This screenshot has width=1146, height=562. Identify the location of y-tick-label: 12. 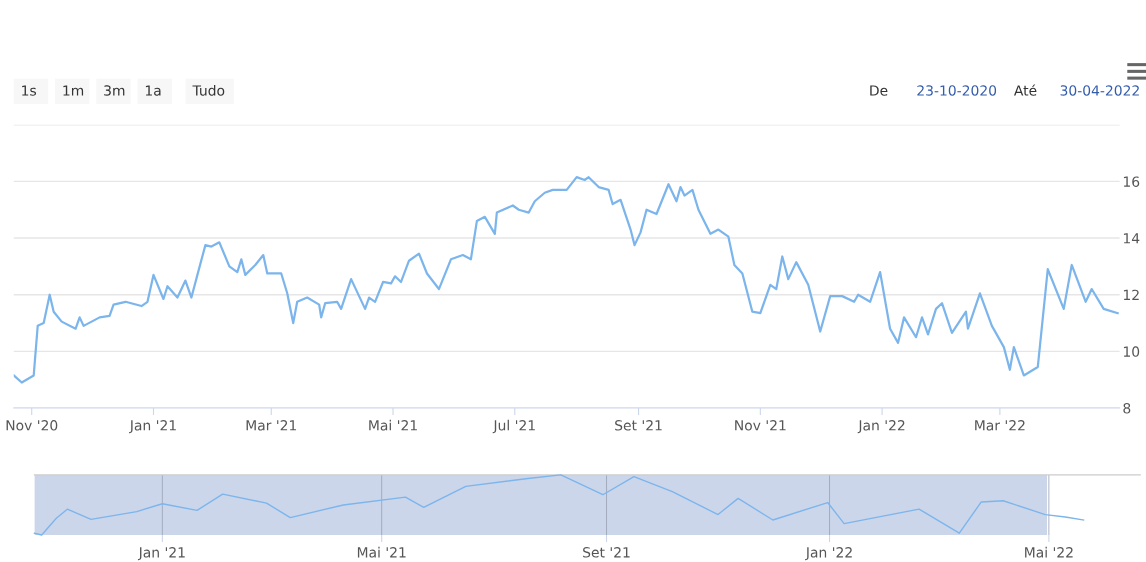
(1131, 294).